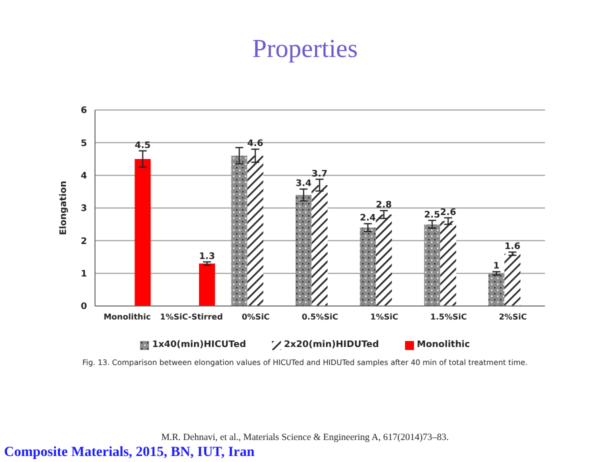 This screenshot has width=610, height=462. I want to click on x-tick-label: 1.5%SiC, so click(448, 317).